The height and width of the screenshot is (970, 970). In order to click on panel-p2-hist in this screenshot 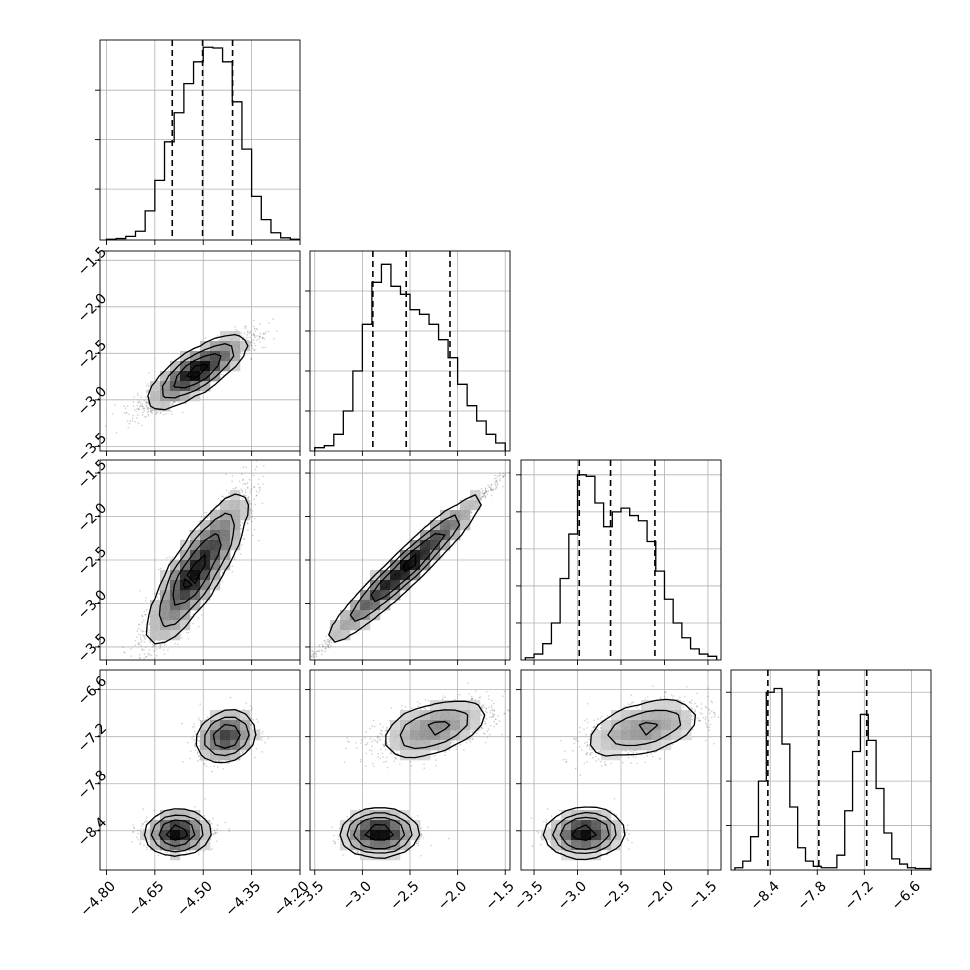, I will do `click(408, 353)`.